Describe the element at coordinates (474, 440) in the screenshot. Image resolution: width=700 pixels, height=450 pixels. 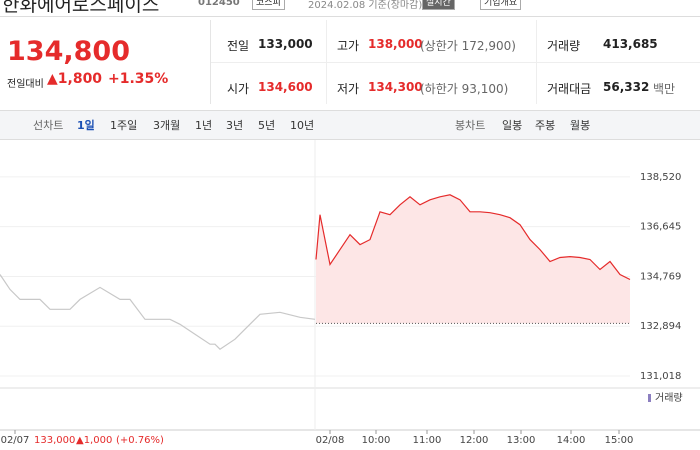
I see `x-tick-label: 12:00` at that location.